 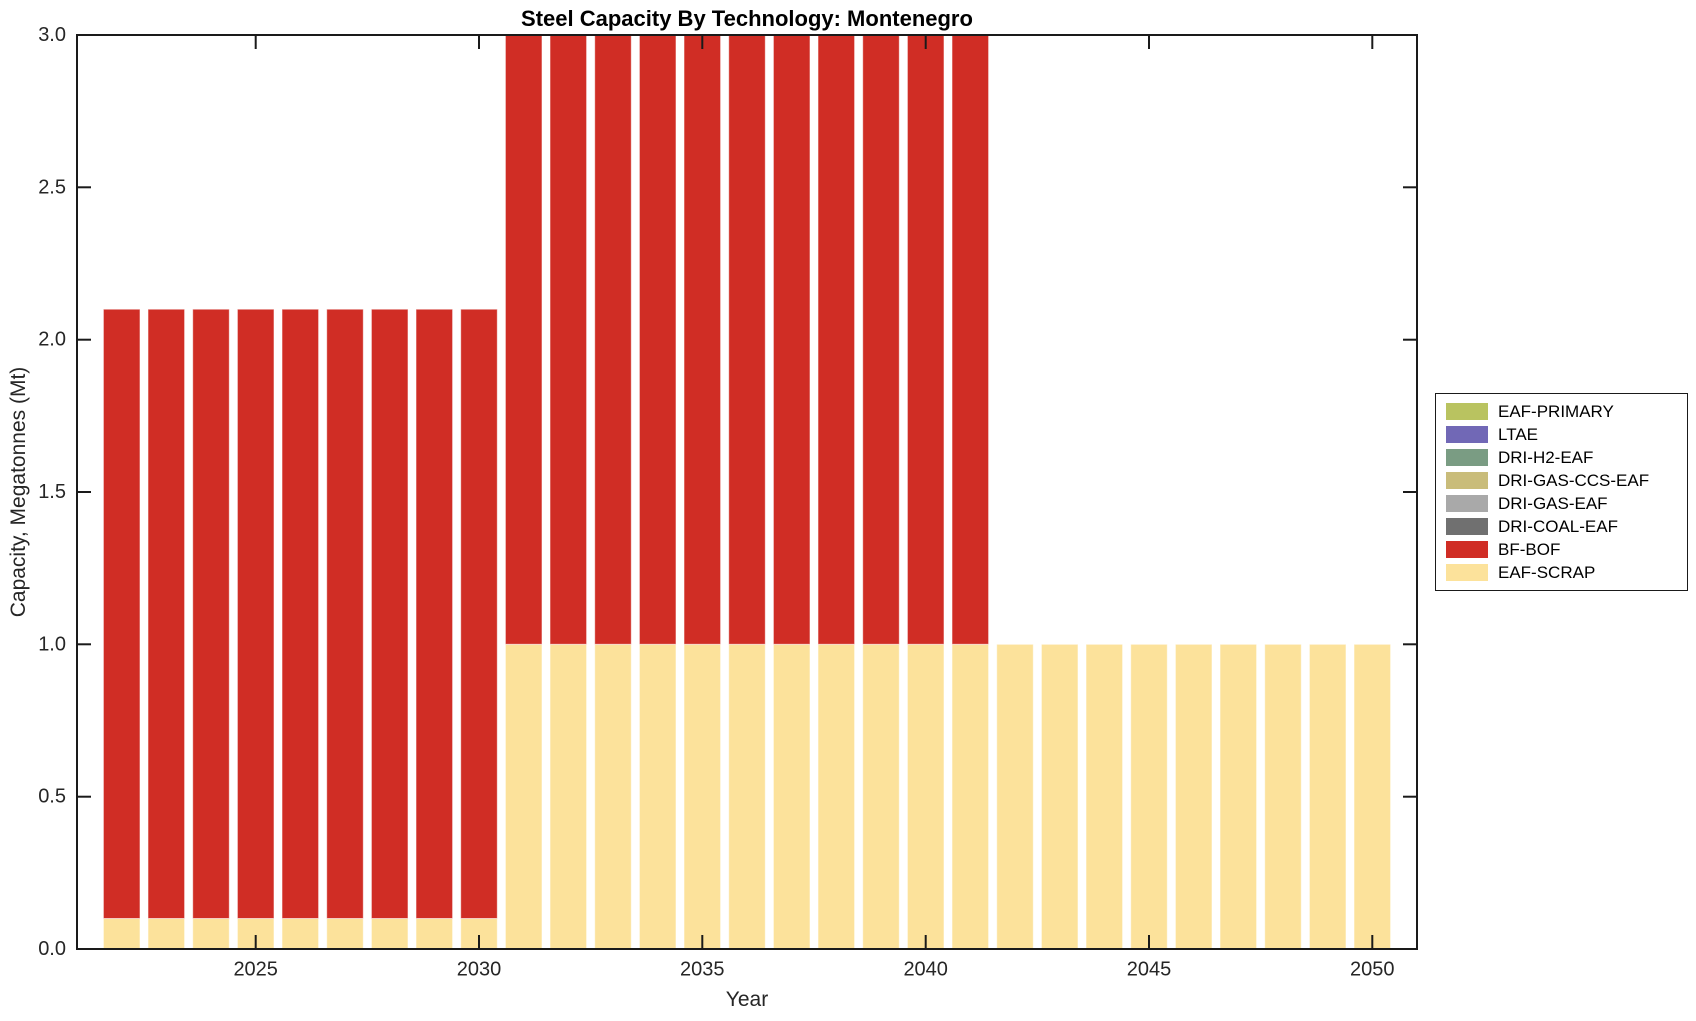 I want to click on legend-item-BF-BOF: BF-BOF, so click(x=1561, y=549).